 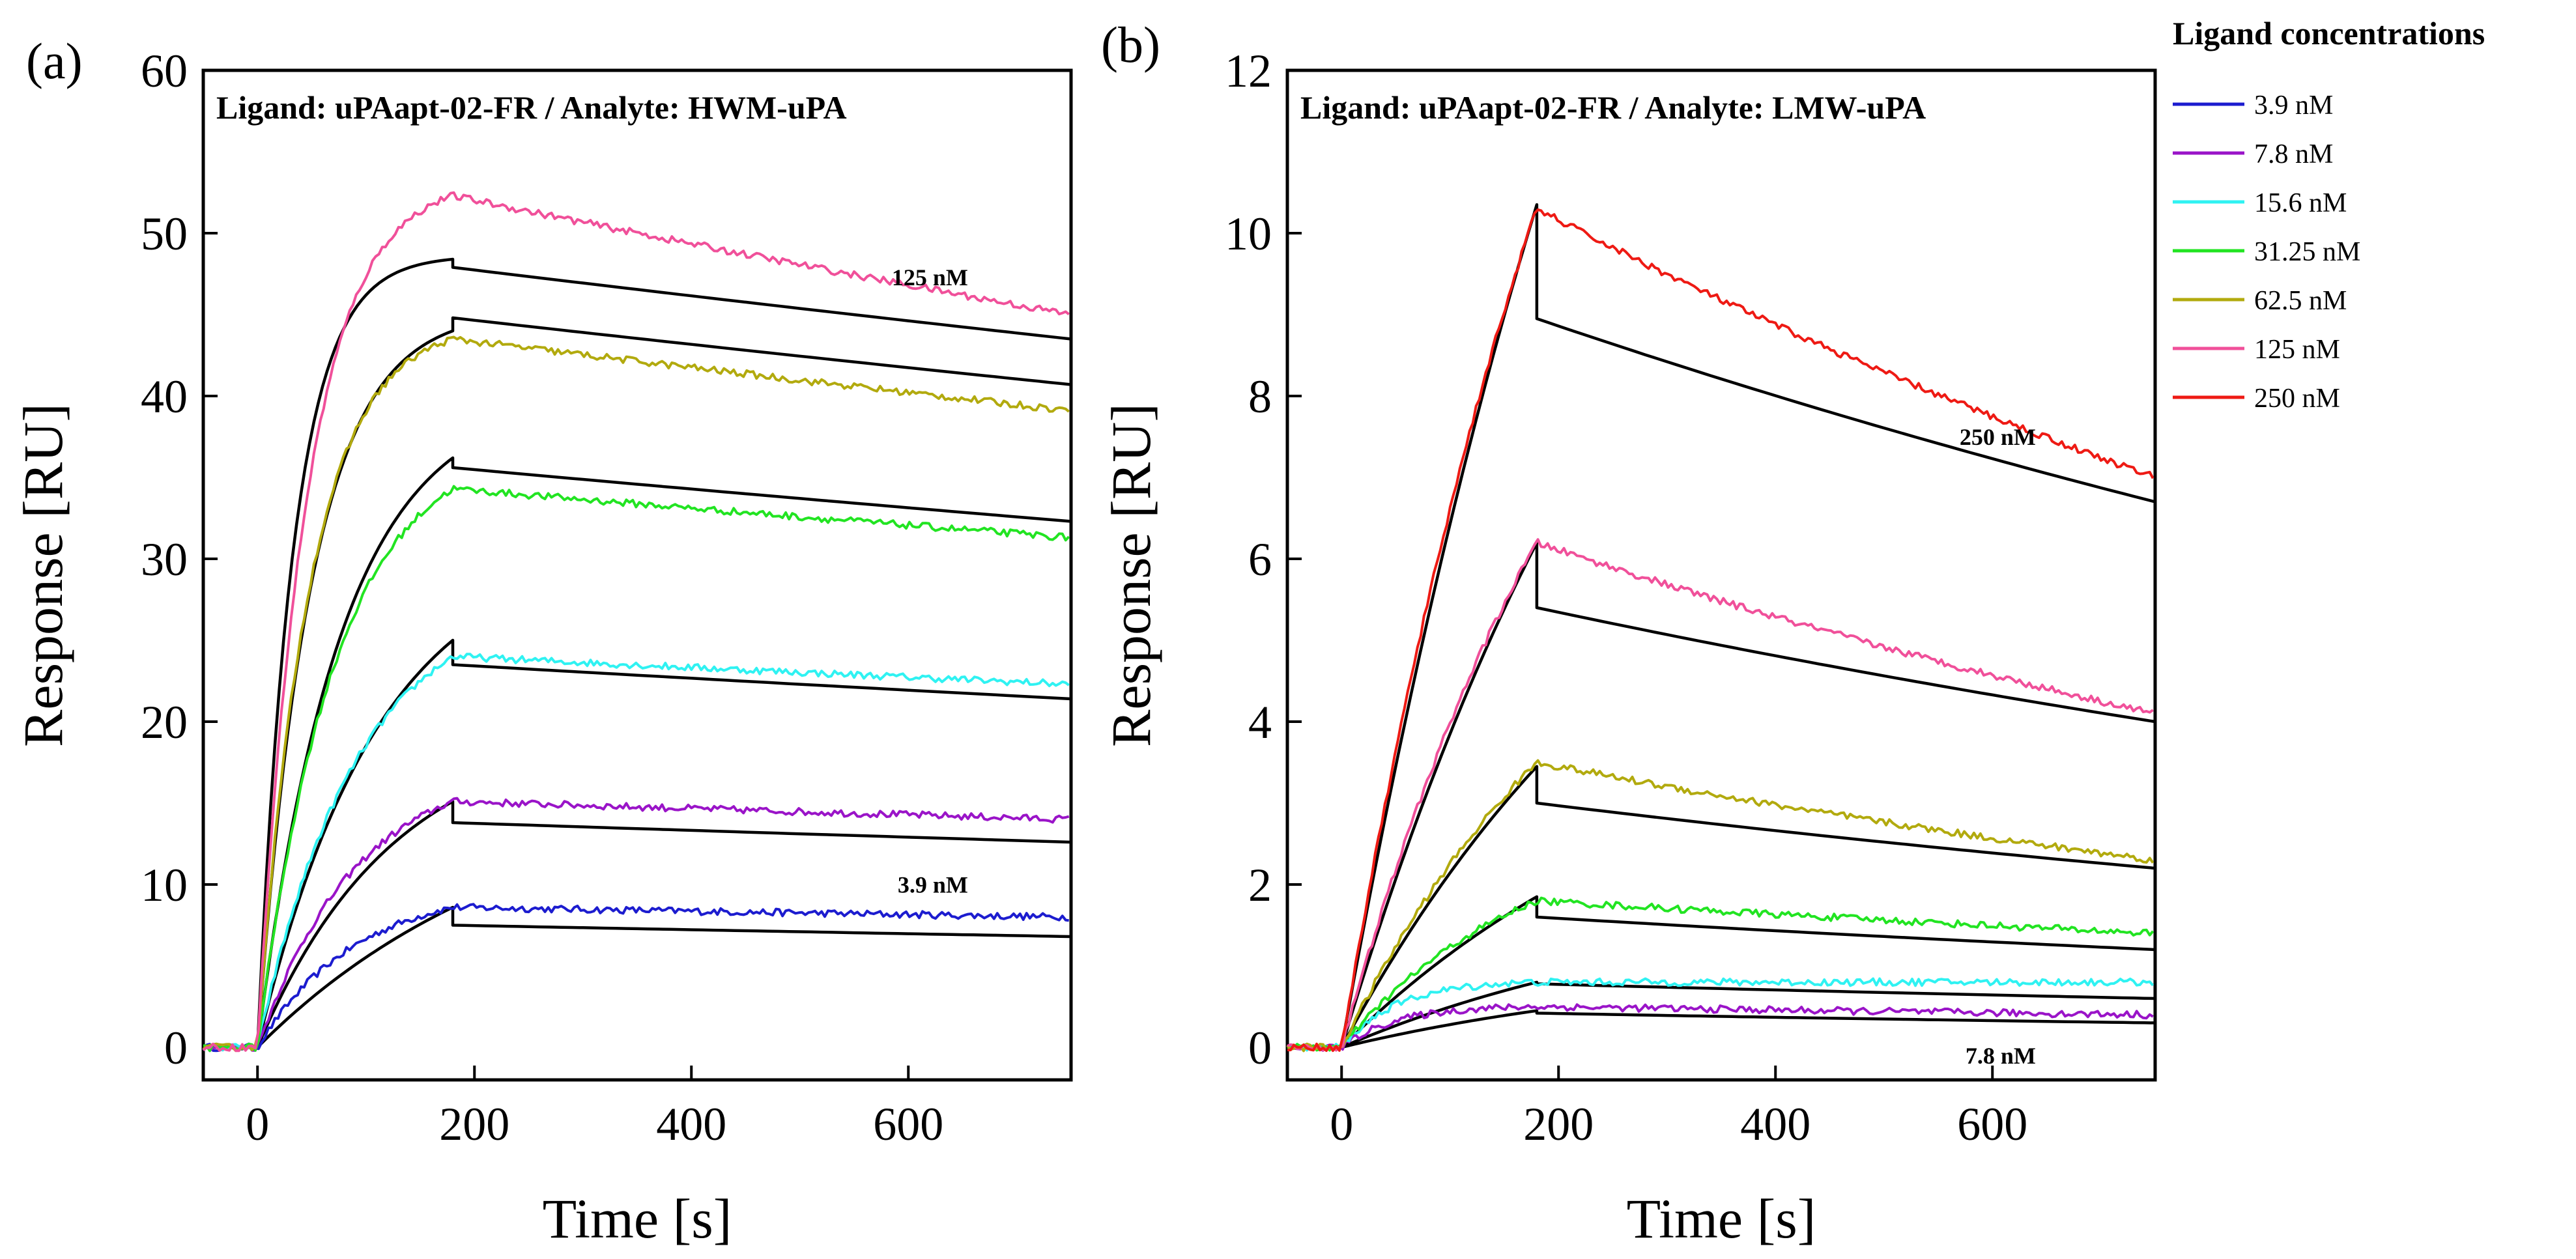 What do you see at coordinates (908, 1124) in the screenshot?
I see `panel-a-xtick-label: 600` at bounding box center [908, 1124].